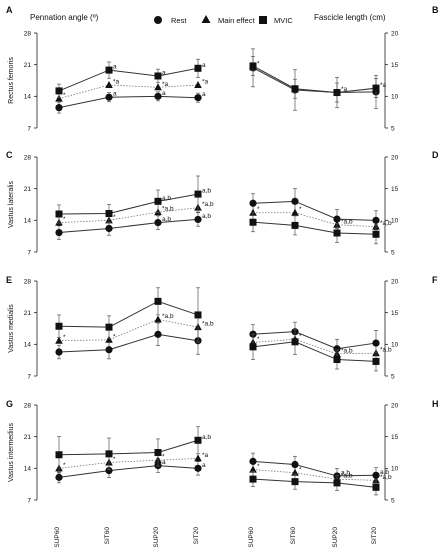 The width and height of the screenshot is (447, 550). What do you see at coordinates (395, 33) in the screenshot?
I see `panel-b-tick-label-20: 20` at bounding box center [395, 33].